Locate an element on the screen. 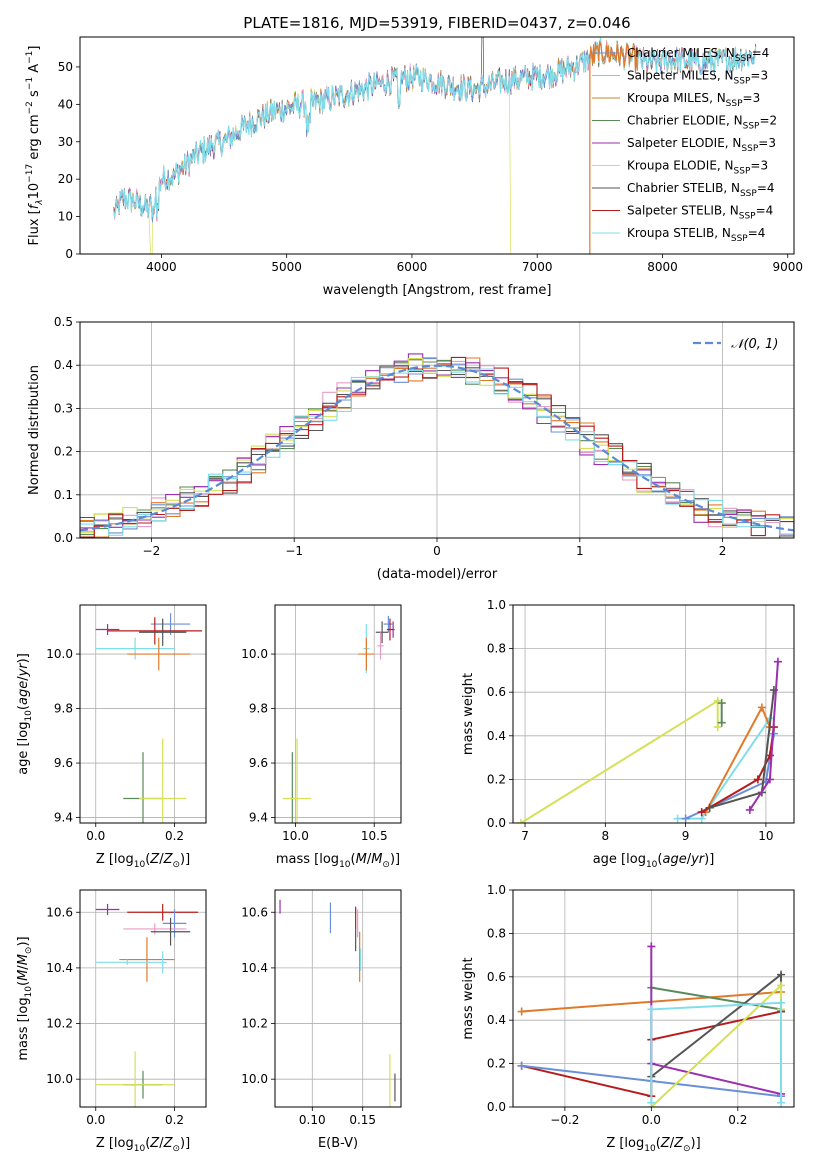 The image size is (819, 1170). spectrum-line-model-orange is located at coordinates (613, 147).